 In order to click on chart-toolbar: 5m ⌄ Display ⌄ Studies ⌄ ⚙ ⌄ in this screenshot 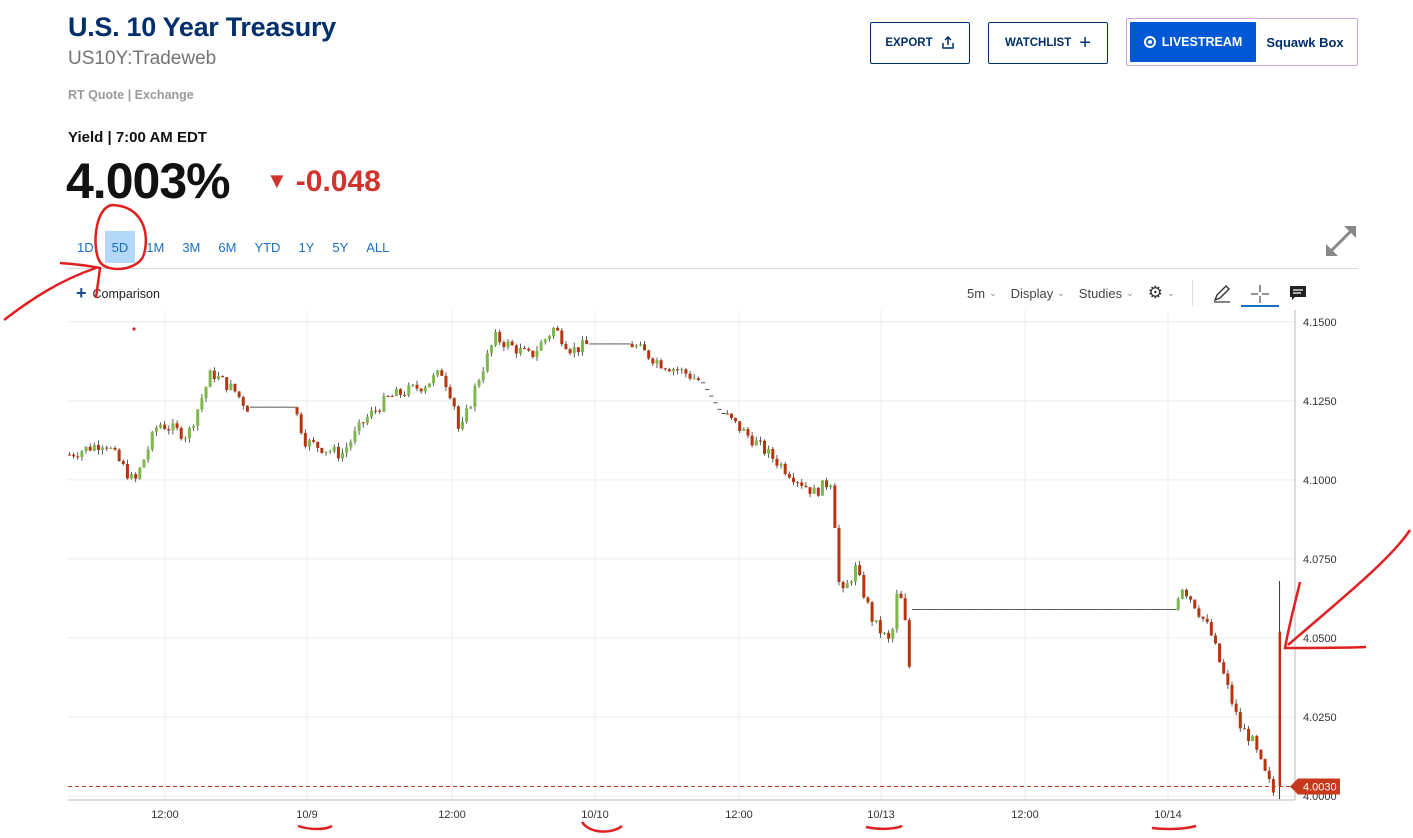, I will do `click(1138, 293)`.